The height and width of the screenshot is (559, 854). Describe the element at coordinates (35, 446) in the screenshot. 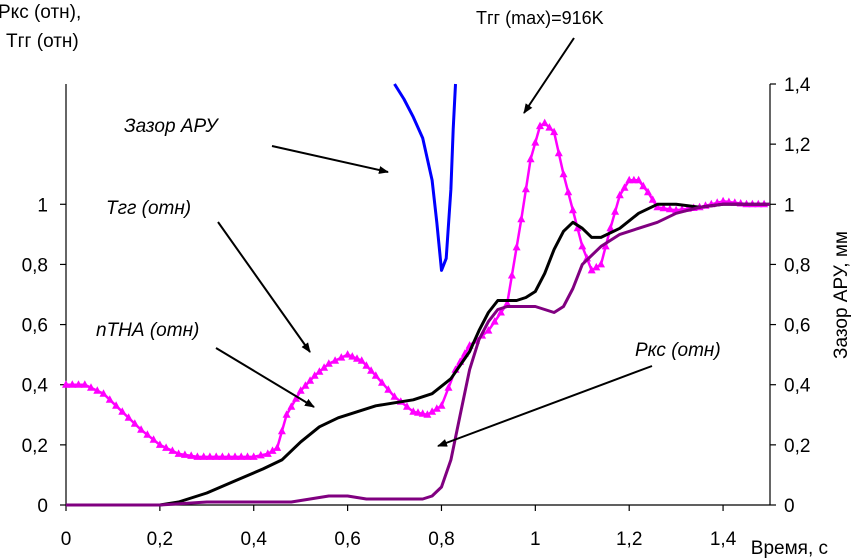

I see `y-left-tick-label: 0,2` at that location.